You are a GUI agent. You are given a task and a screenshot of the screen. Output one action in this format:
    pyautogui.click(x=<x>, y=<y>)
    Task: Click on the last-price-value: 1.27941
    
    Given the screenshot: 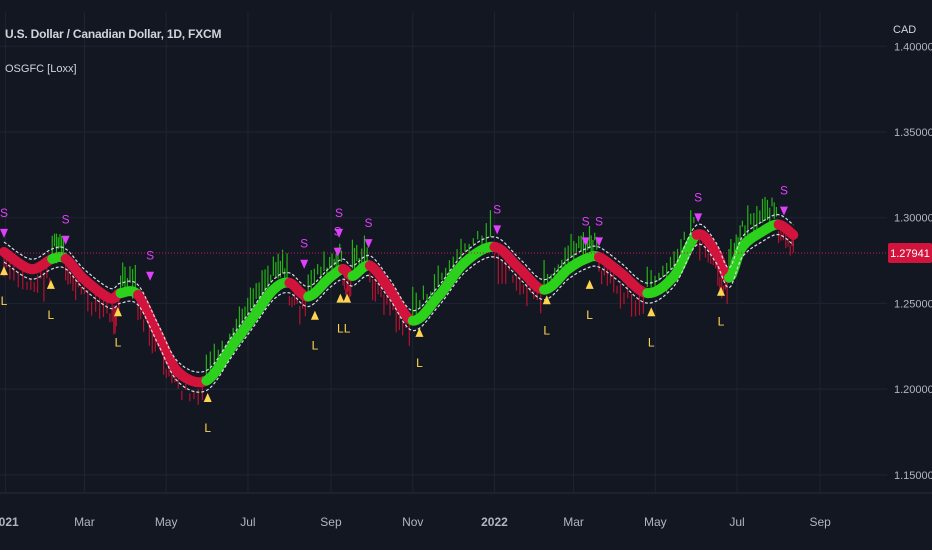 What is the action you would take?
    pyautogui.click(x=910, y=254)
    